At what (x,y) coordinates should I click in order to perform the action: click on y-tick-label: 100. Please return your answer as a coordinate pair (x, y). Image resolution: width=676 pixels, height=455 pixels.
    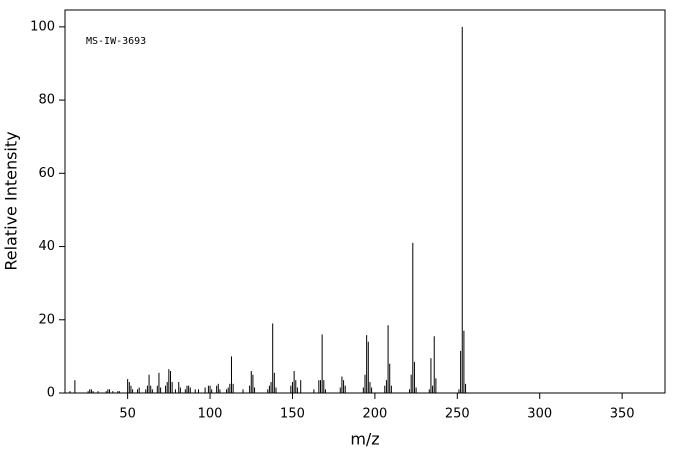
    Looking at the image, I should click on (42, 26).